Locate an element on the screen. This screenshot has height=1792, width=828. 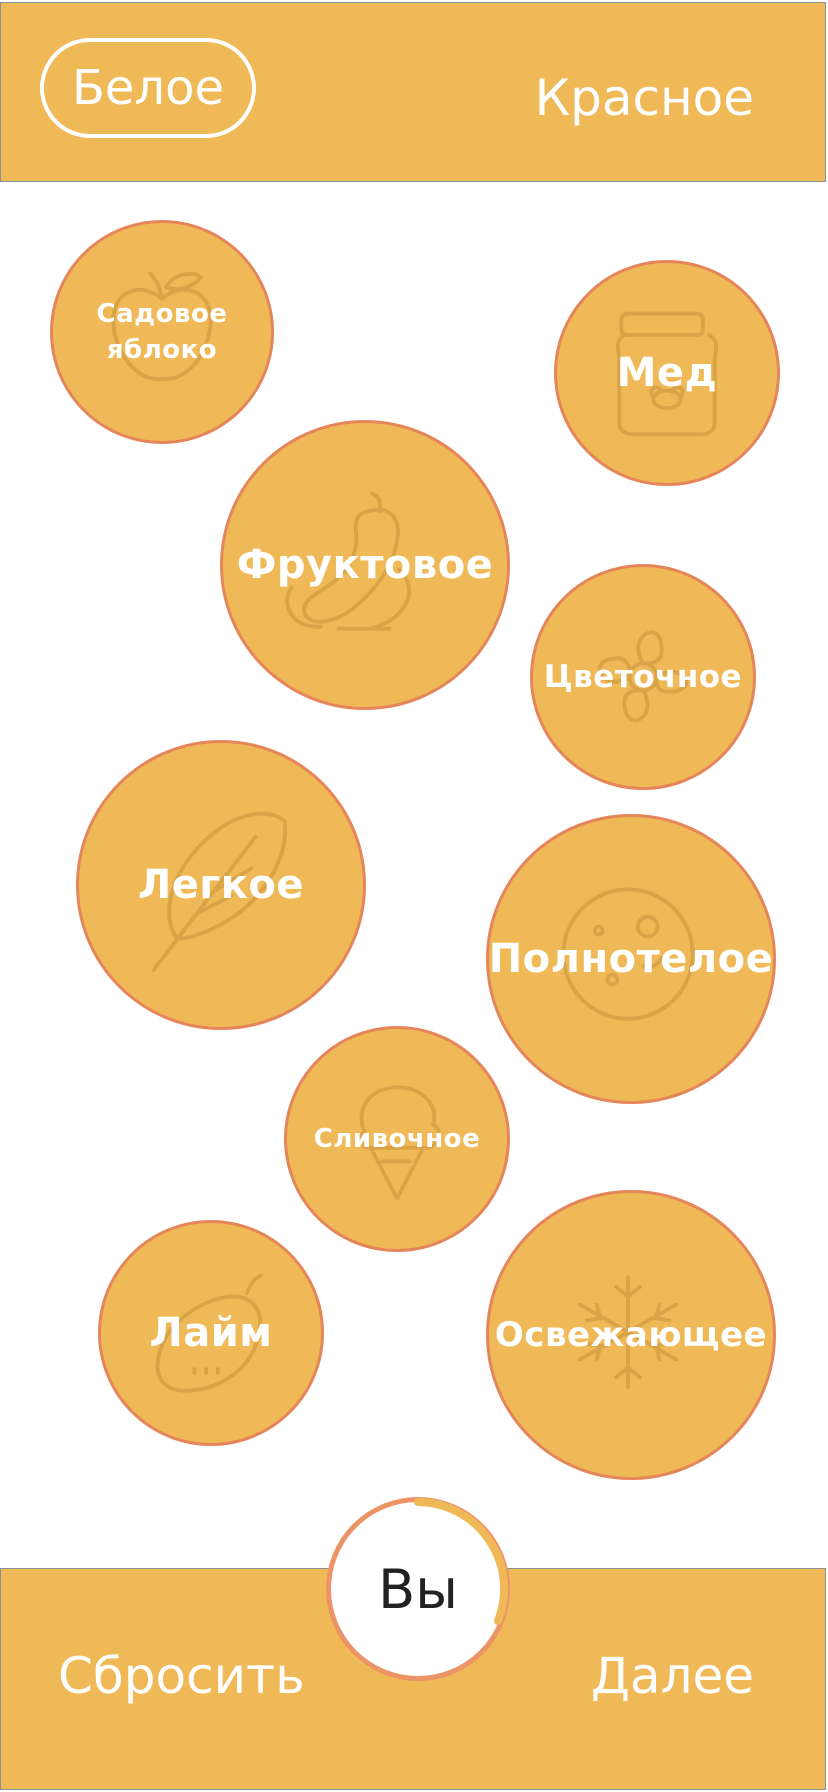
white-wine-button: Белое is located at coordinates (148, 88).